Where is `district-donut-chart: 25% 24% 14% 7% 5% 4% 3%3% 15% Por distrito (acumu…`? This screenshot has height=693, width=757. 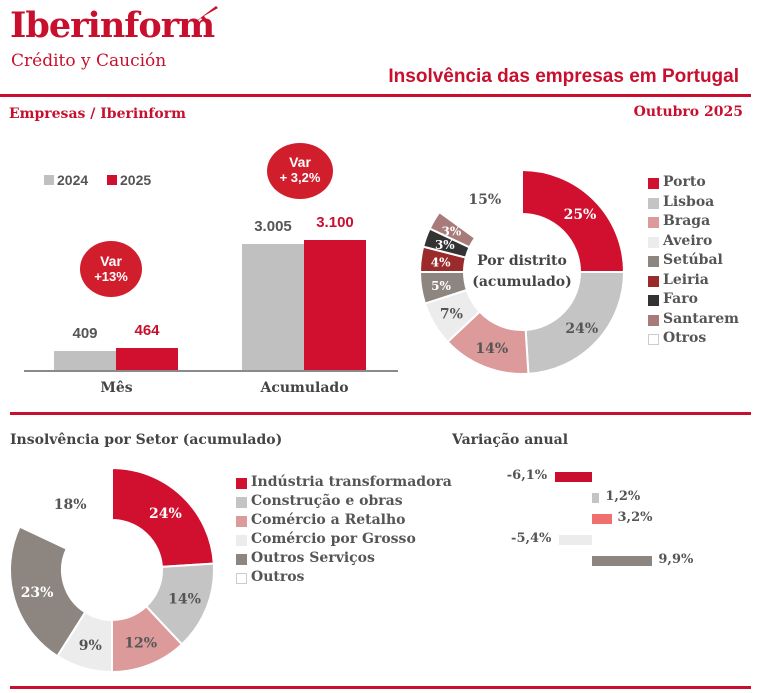
district-donut-chart: 25% 24% 14% 7% 5% 4% 3%3% 15% Por distrito (acumu… is located at coordinates (522, 271).